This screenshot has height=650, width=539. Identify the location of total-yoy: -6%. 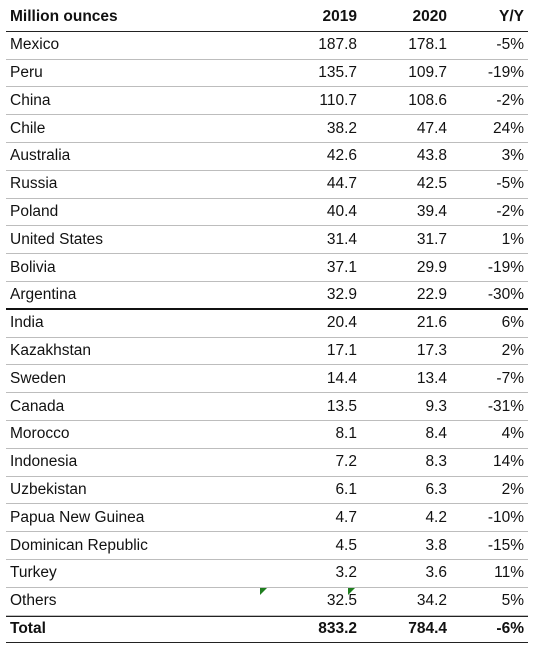
(510, 629).